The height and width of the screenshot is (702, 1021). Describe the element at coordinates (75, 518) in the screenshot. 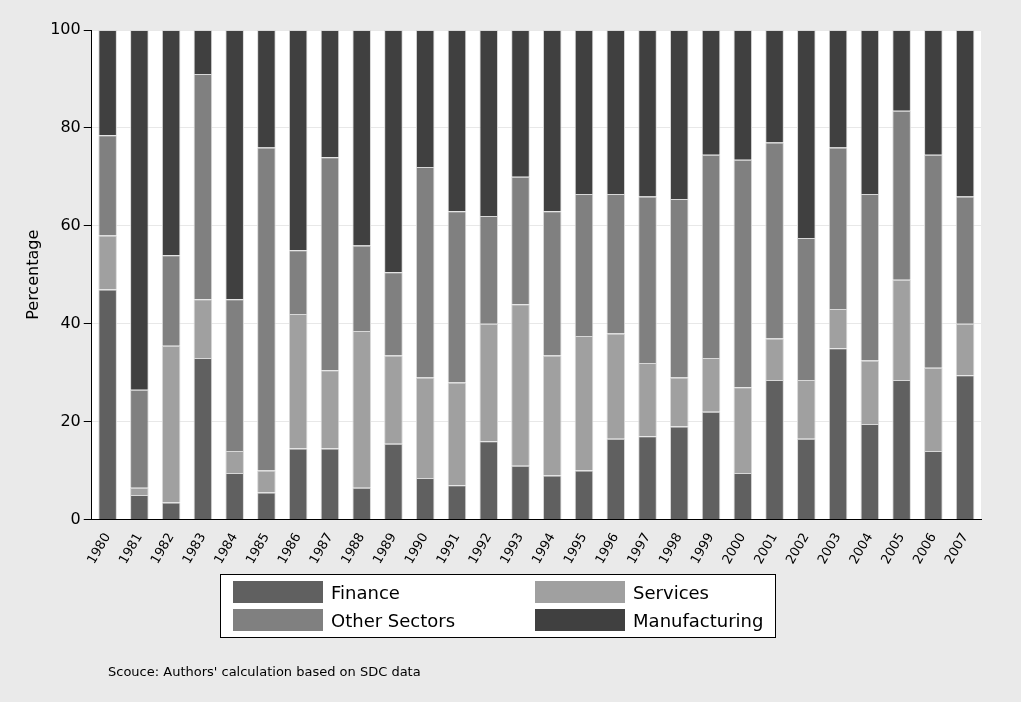

I see `y-tick-label: 0` at that location.